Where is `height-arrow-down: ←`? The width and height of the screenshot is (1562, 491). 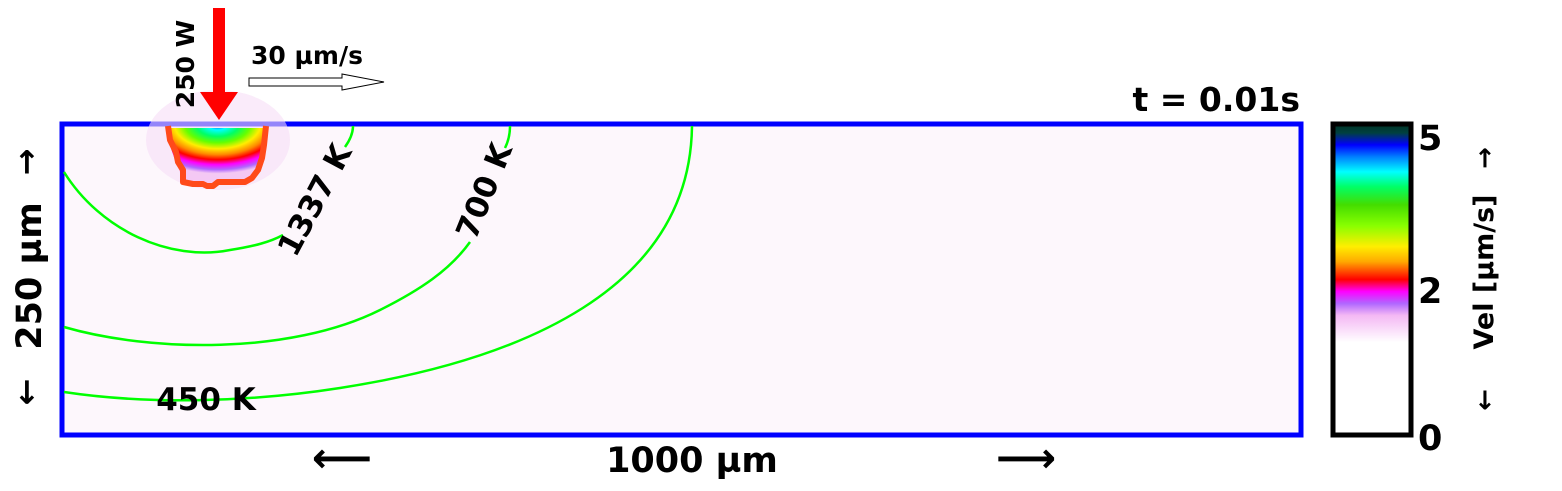
height-arrow-down: ← is located at coordinates (26, 392).